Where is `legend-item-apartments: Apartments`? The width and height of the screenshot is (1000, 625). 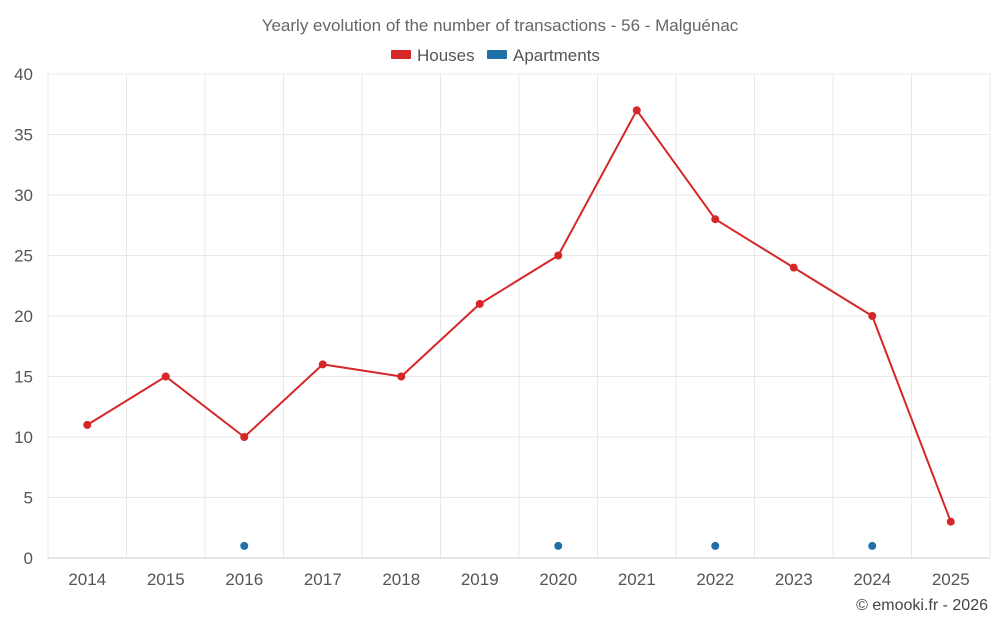 legend-item-apartments: Apartments is located at coordinates (543, 55).